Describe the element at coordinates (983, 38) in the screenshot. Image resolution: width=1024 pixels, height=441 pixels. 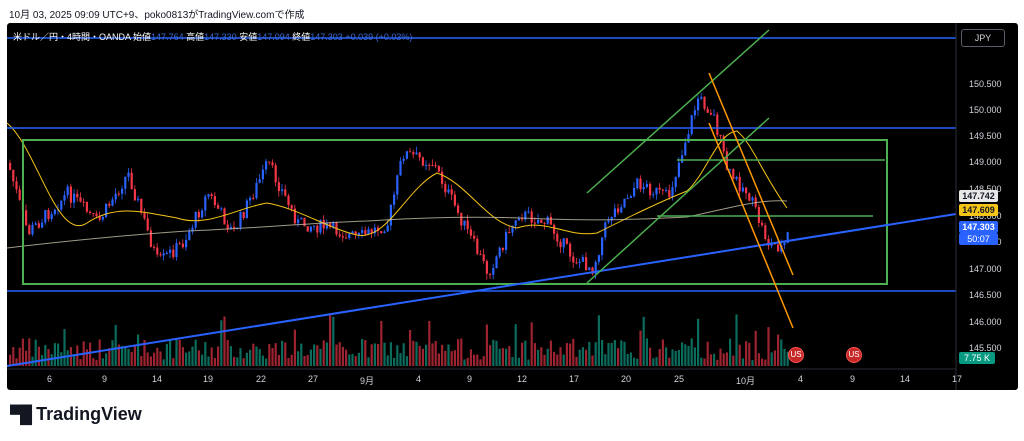
I see `currency-button: JPY` at that location.